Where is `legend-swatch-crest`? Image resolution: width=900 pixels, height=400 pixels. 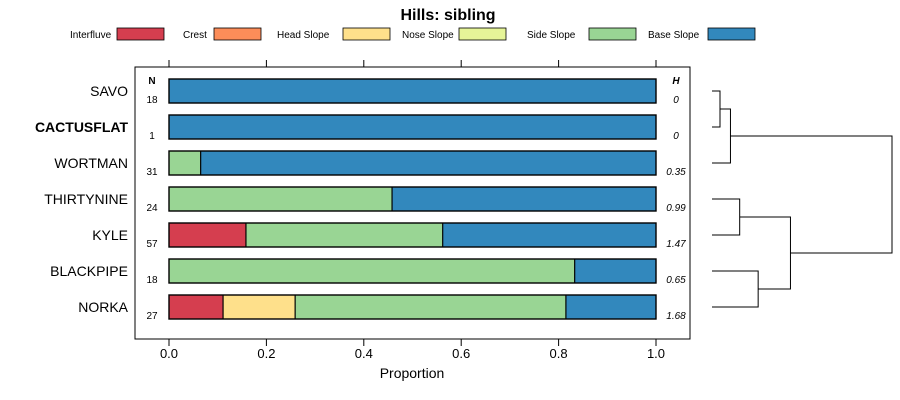
legend-swatch-crest is located at coordinates (237, 34).